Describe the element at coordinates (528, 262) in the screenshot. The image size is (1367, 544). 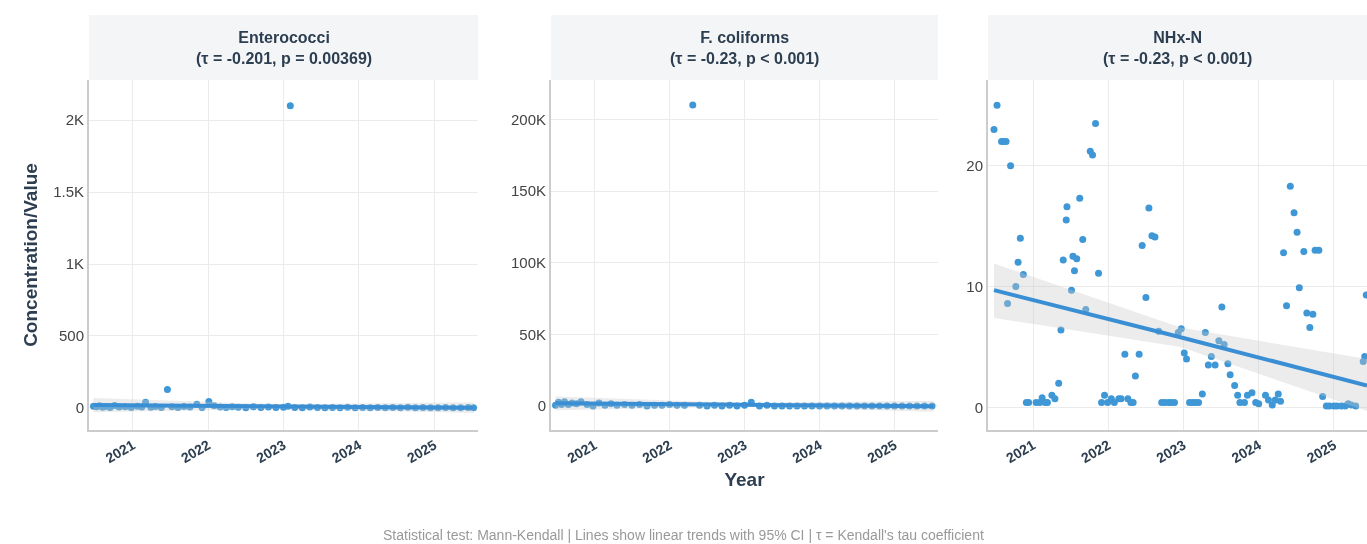
I see `y-tick-label: 100K` at that location.